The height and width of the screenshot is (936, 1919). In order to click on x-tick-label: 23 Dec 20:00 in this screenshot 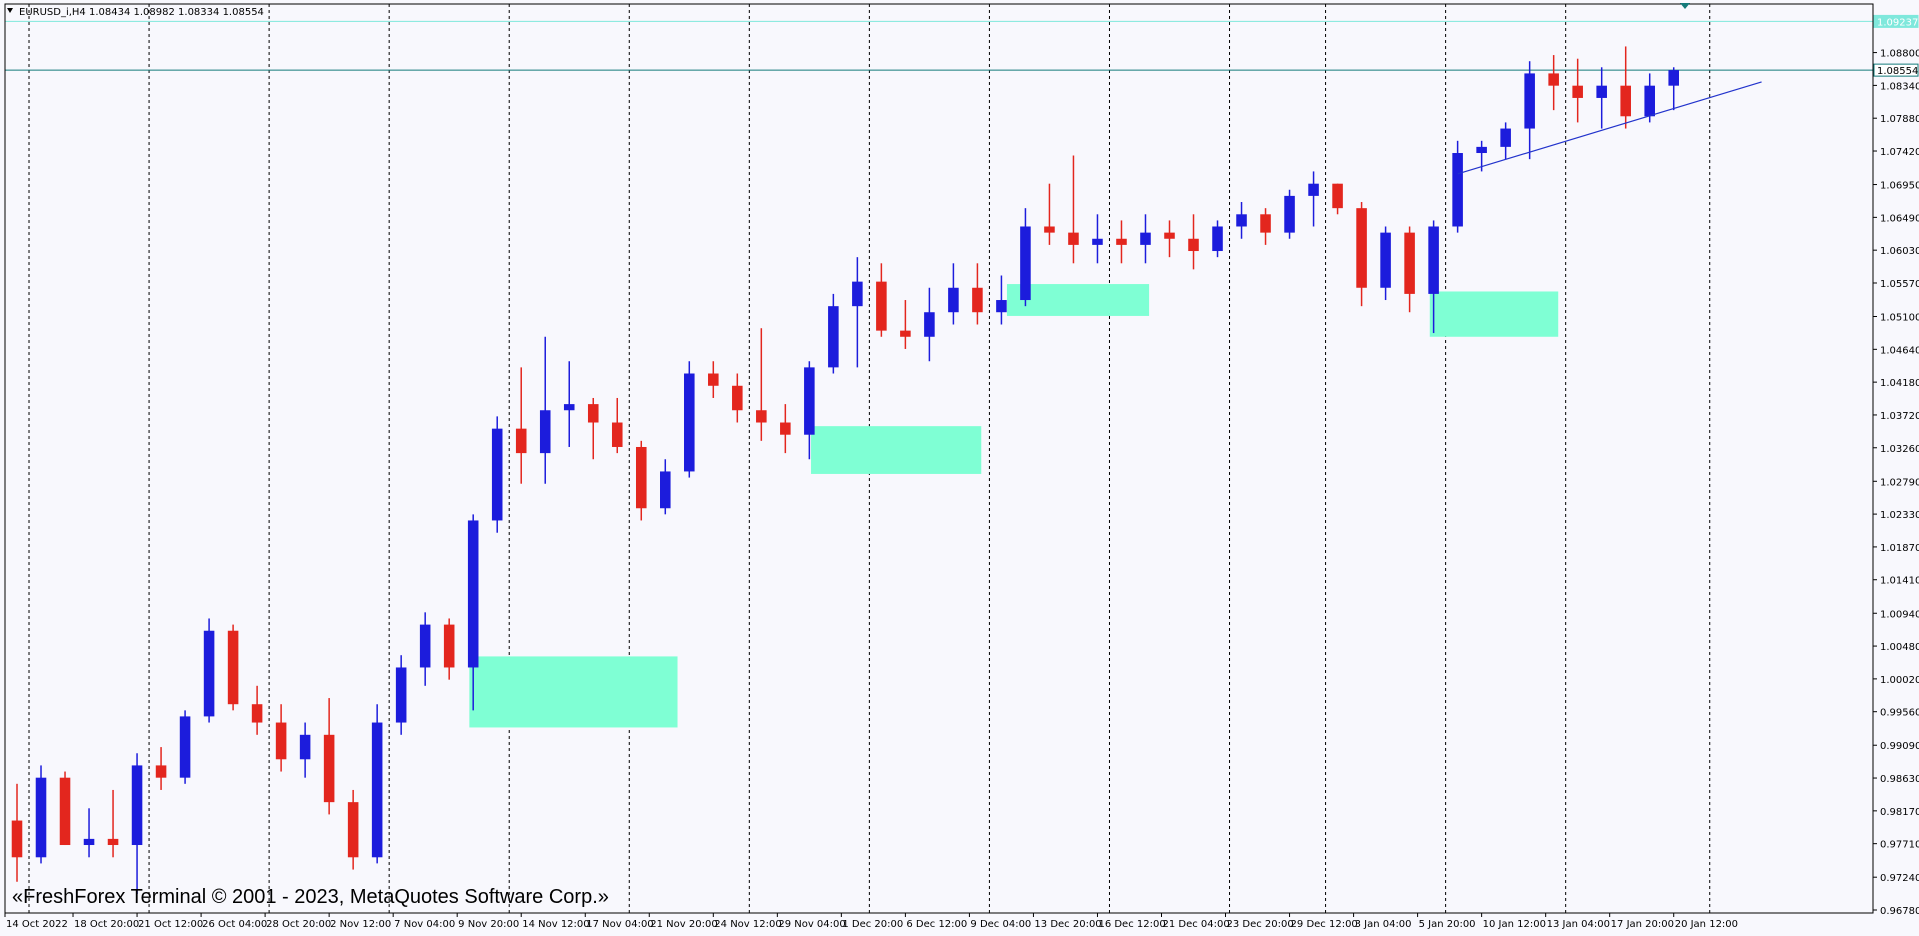, I will do `click(1260, 924)`.